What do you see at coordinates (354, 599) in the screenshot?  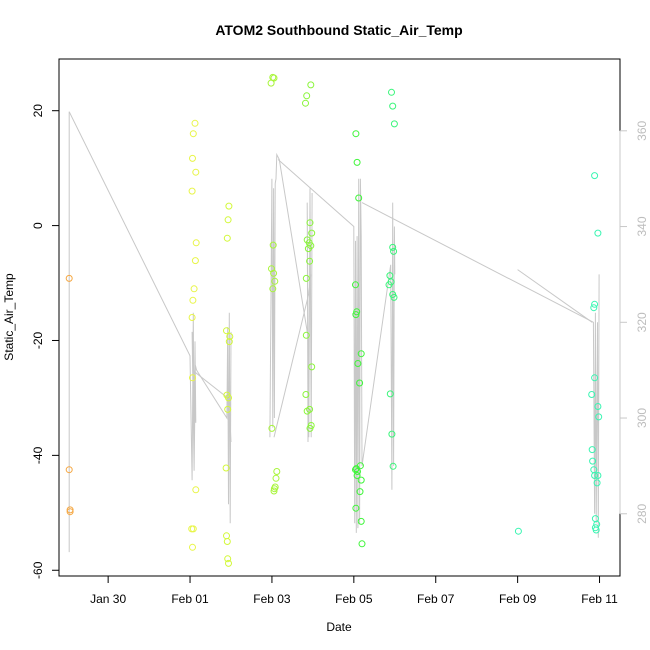 I see `x-tick-label-3: Feb 05` at bounding box center [354, 599].